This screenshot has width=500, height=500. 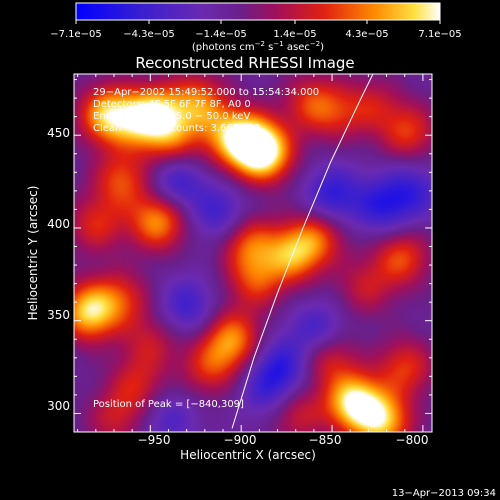 I want to click on colorbar-tick-label: −7.1e−05, so click(x=76, y=34).